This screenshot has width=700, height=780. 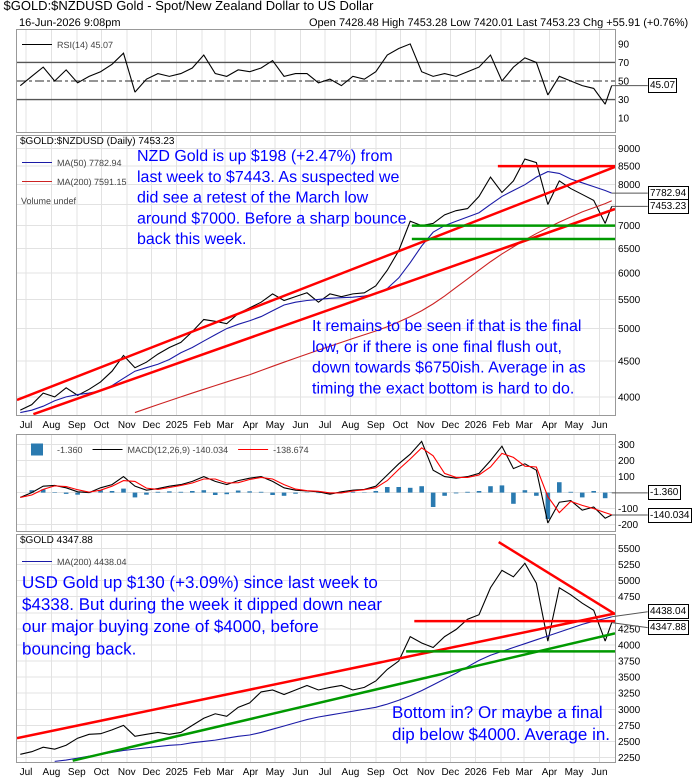 What do you see at coordinates (501, 723) in the screenshot?
I see `annotation: Bottom in? Or maybe a final dip below $4000. Average in.` at bounding box center [501, 723].